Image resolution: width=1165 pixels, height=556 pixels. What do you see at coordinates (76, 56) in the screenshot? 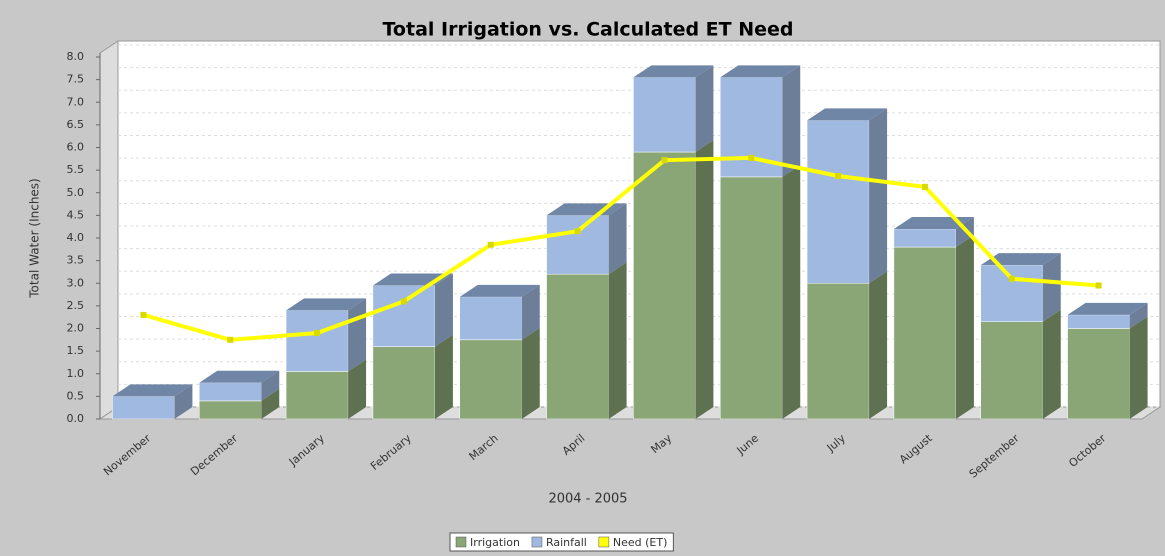
I see `y-tick-label: 8.0` at bounding box center [76, 56].